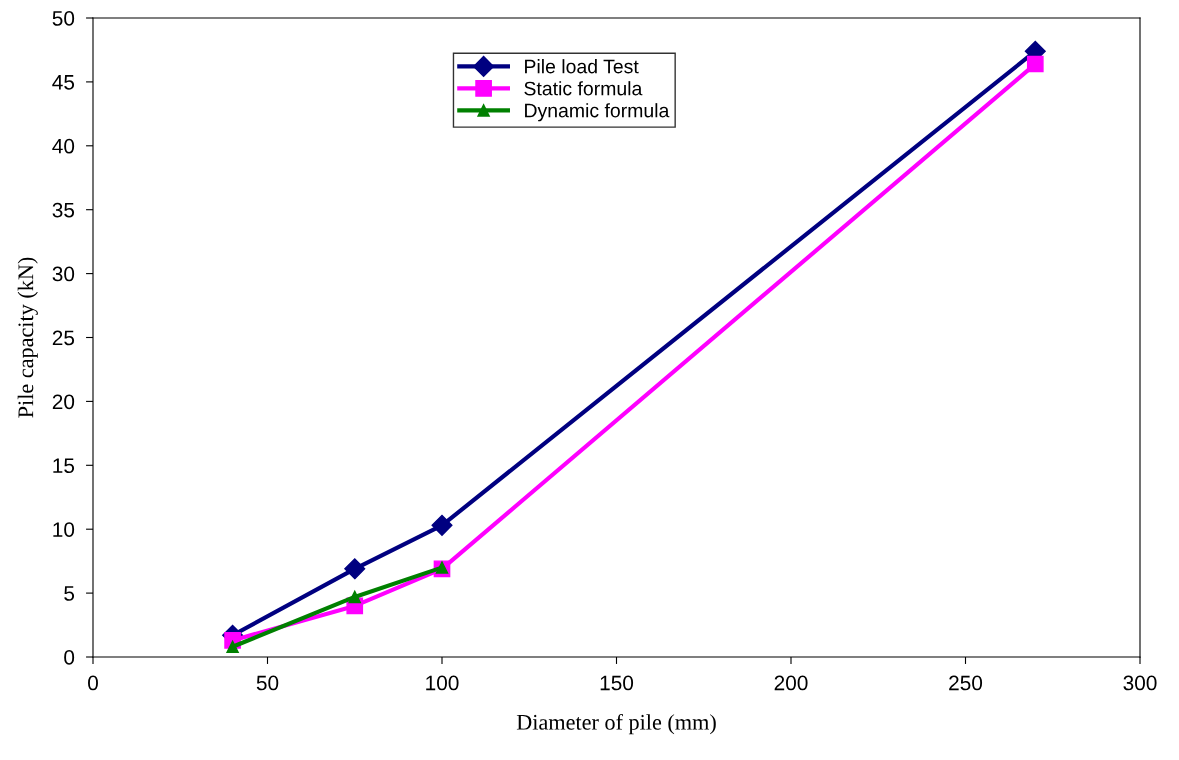 The image size is (1179, 760). What do you see at coordinates (791, 683) in the screenshot?
I see `x-tick-label: 200` at bounding box center [791, 683].